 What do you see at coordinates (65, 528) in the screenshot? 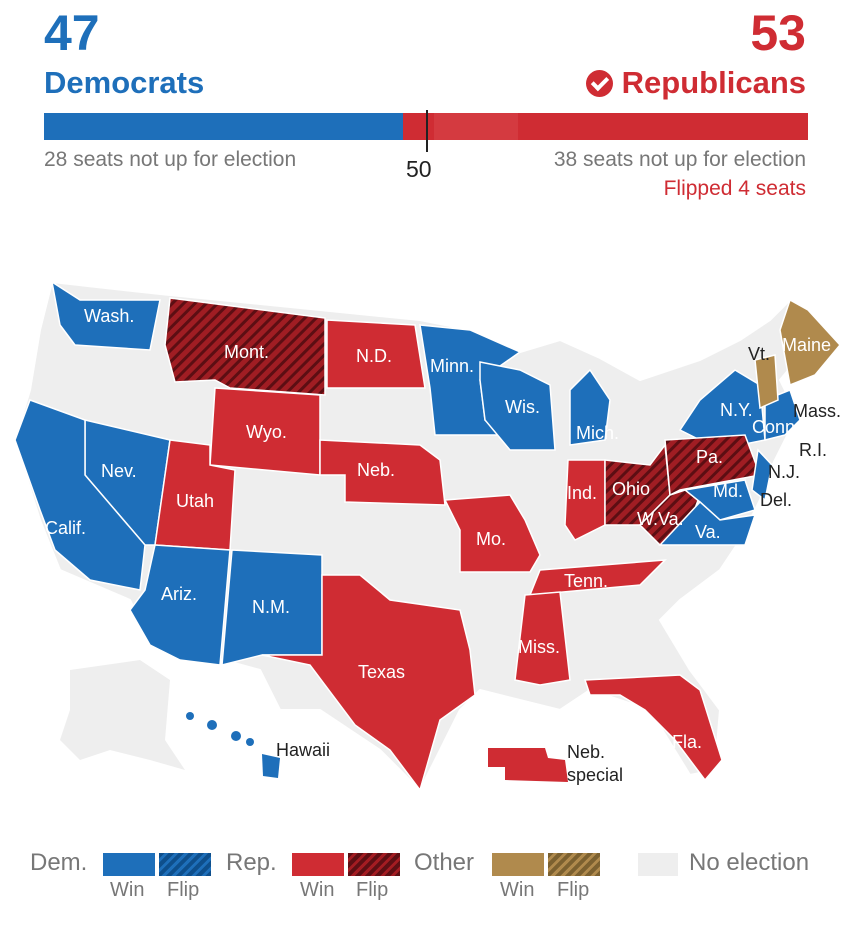
I see `label-calif: Calif.` at bounding box center [65, 528].